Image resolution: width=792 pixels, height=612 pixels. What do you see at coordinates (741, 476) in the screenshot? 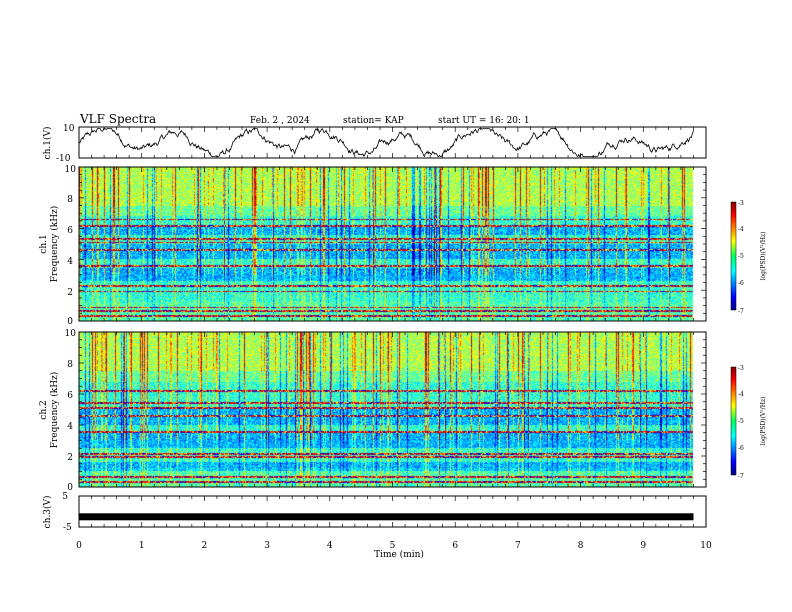
I see `ch2-cbar-tick-m7: -7` at bounding box center [741, 476].